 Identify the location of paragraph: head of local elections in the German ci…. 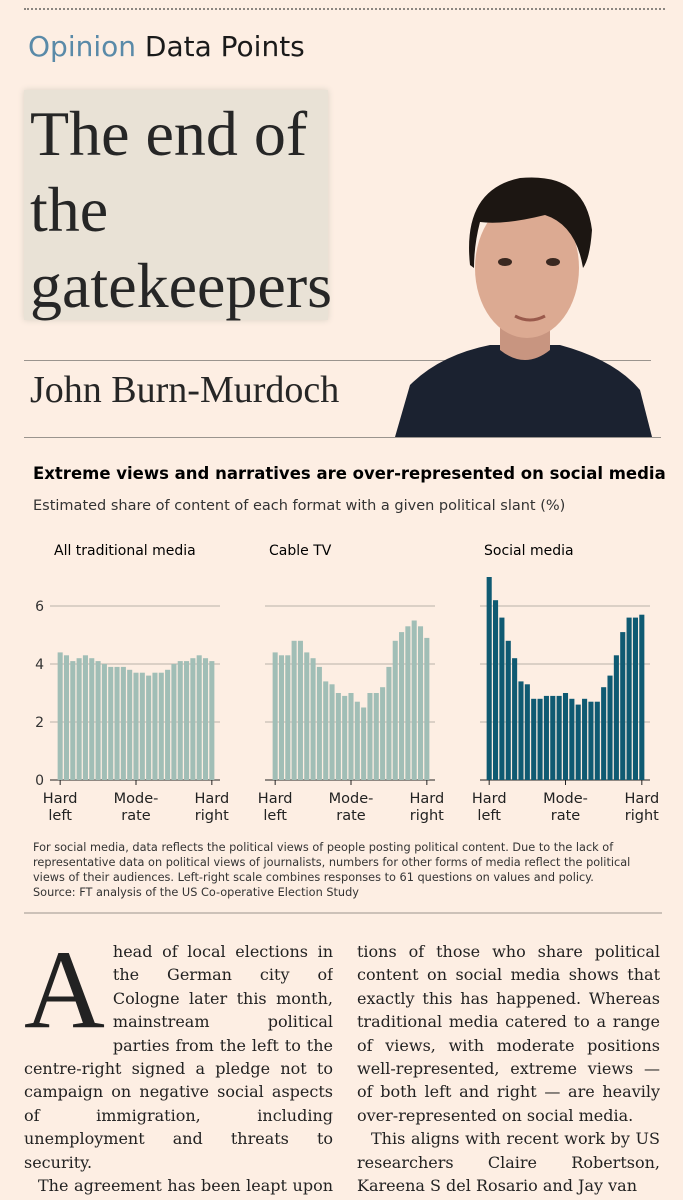
(178, 1057).